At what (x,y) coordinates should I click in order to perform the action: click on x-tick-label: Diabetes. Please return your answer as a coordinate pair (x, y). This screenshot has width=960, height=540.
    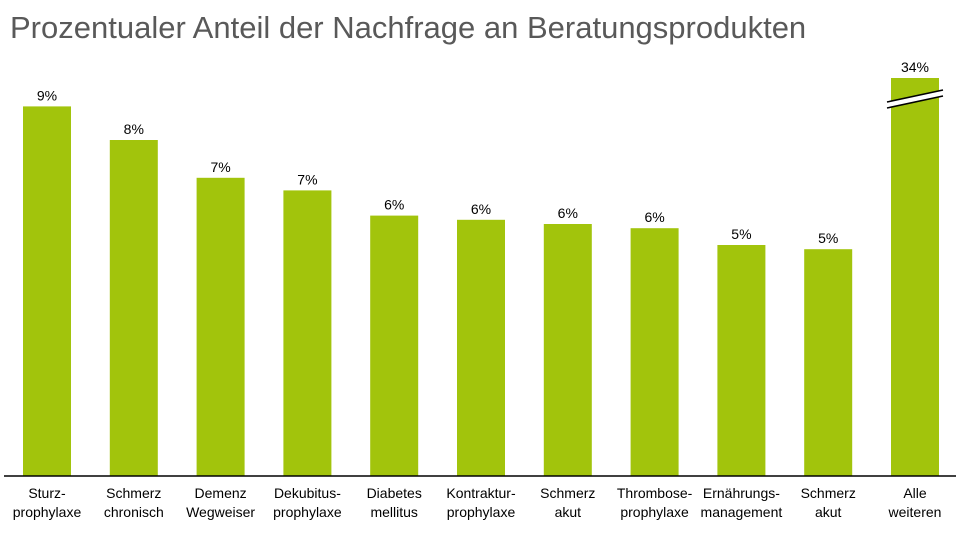
    Looking at the image, I should click on (394, 493).